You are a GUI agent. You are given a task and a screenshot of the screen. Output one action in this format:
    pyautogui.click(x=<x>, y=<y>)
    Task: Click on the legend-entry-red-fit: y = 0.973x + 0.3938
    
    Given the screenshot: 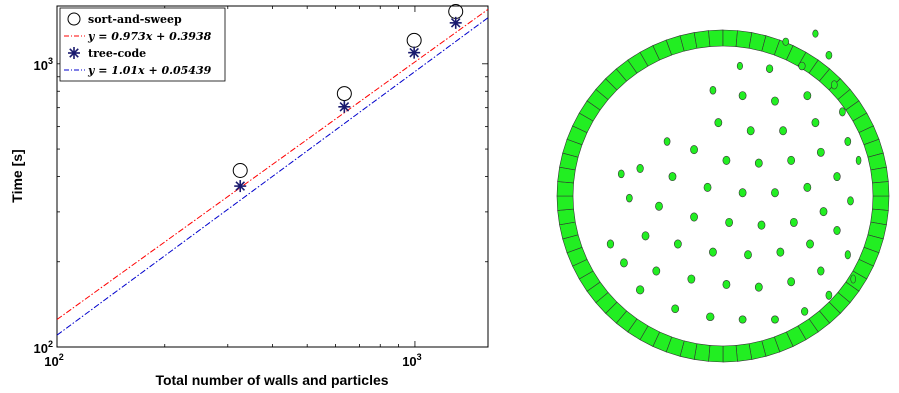 What is the action you would take?
    pyautogui.click(x=138, y=36)
    